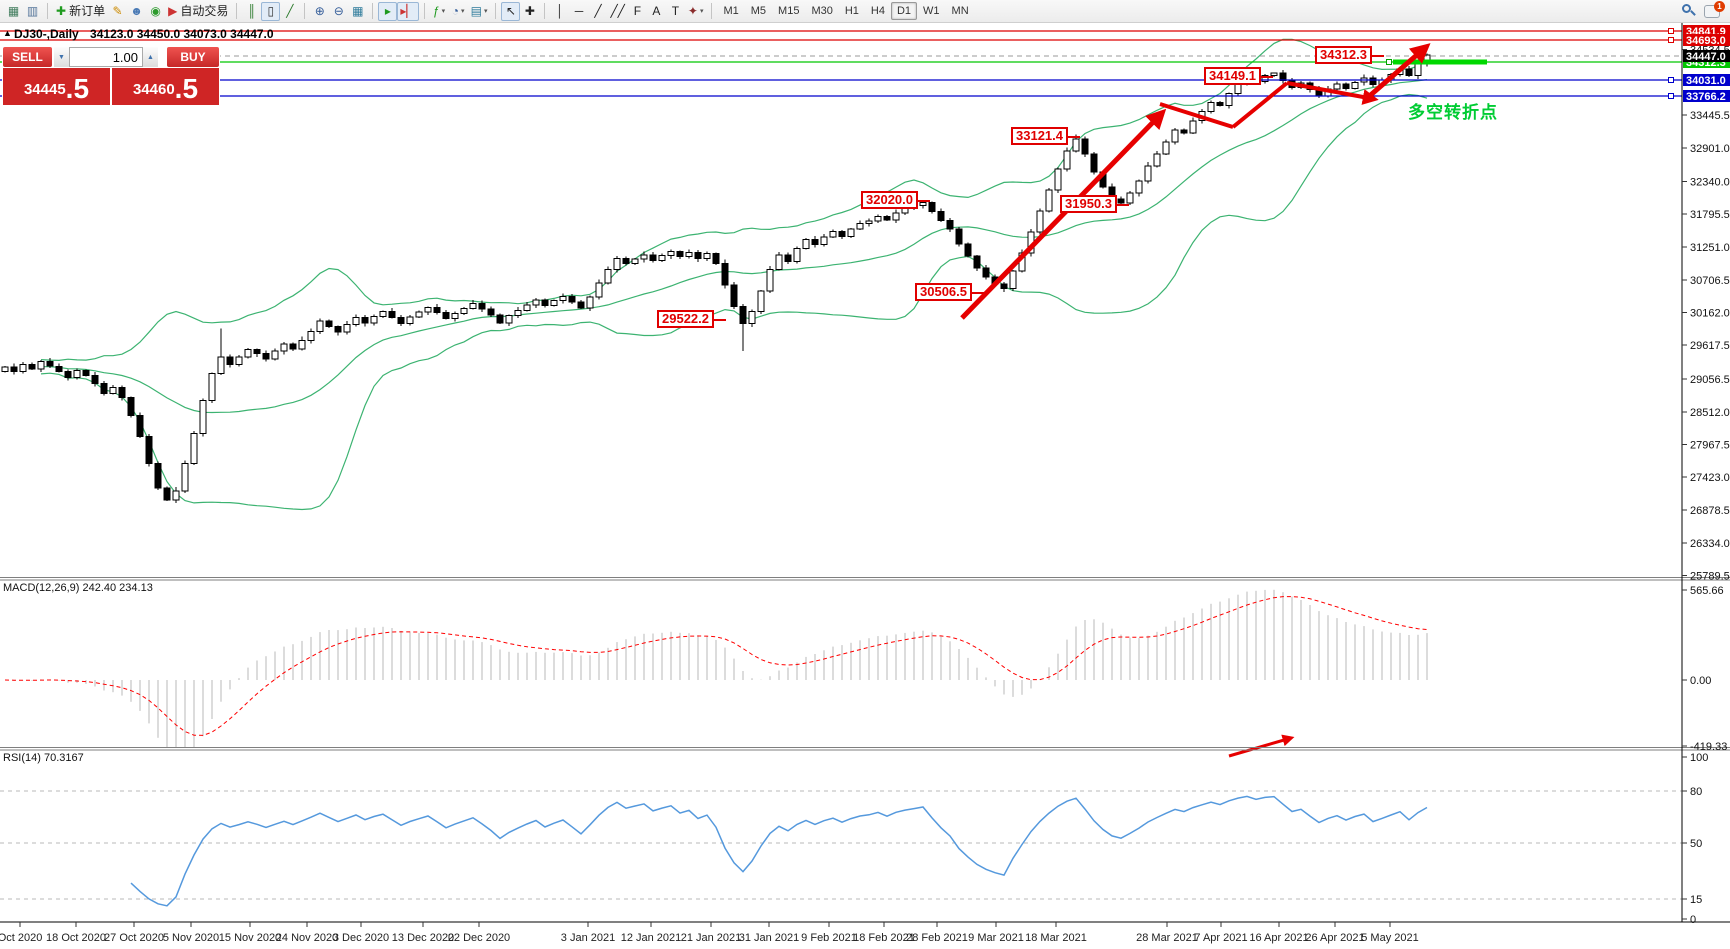 The image size is (1730, 949). I want to click on volume-input, so click(106, 57).